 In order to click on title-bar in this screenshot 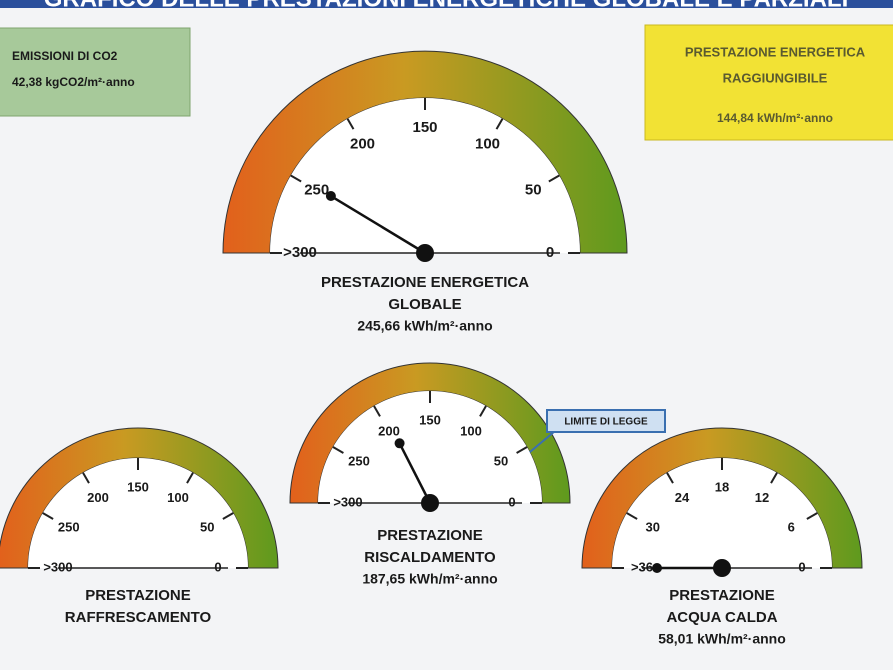, I will do `click(446, 4)`.